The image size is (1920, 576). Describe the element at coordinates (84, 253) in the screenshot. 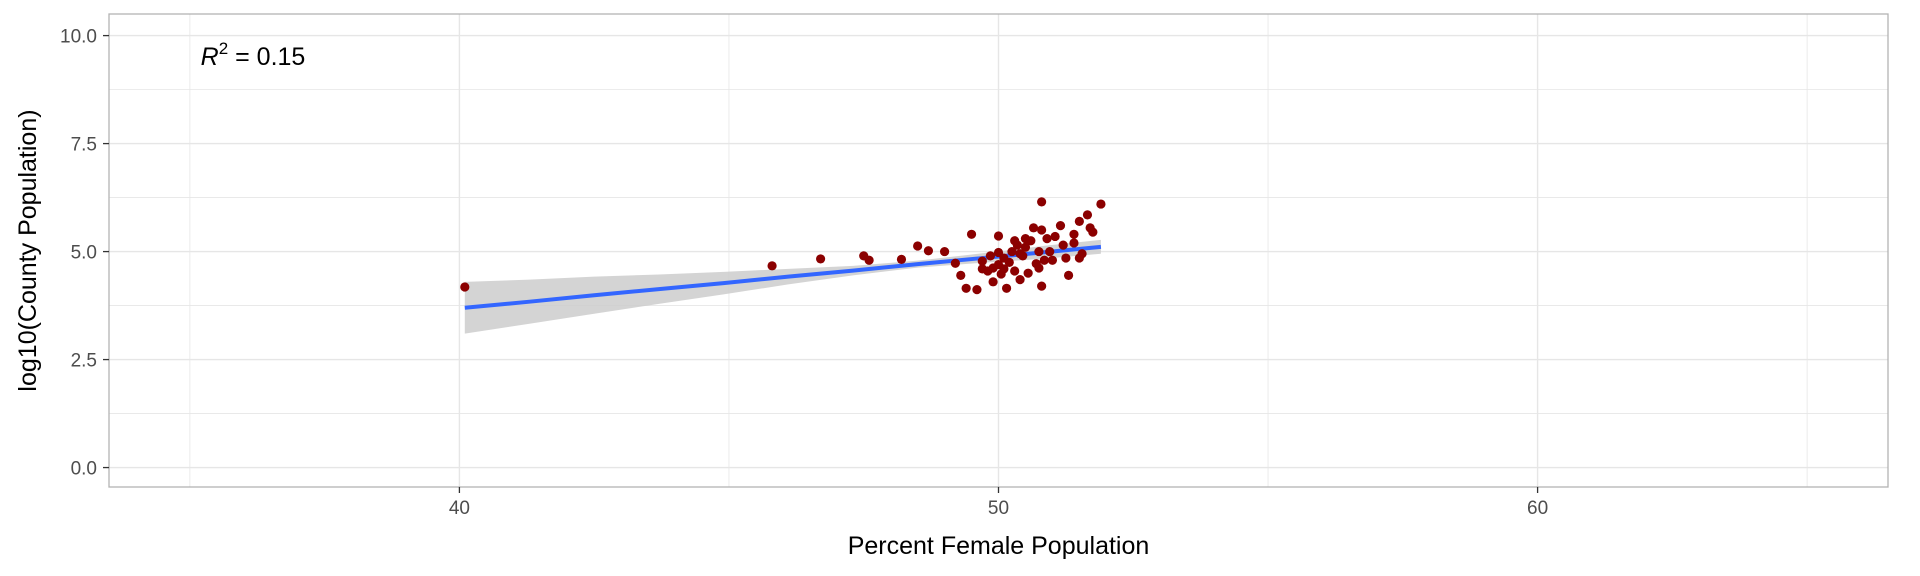

I see `y-tick-label: 5.0` at that location.